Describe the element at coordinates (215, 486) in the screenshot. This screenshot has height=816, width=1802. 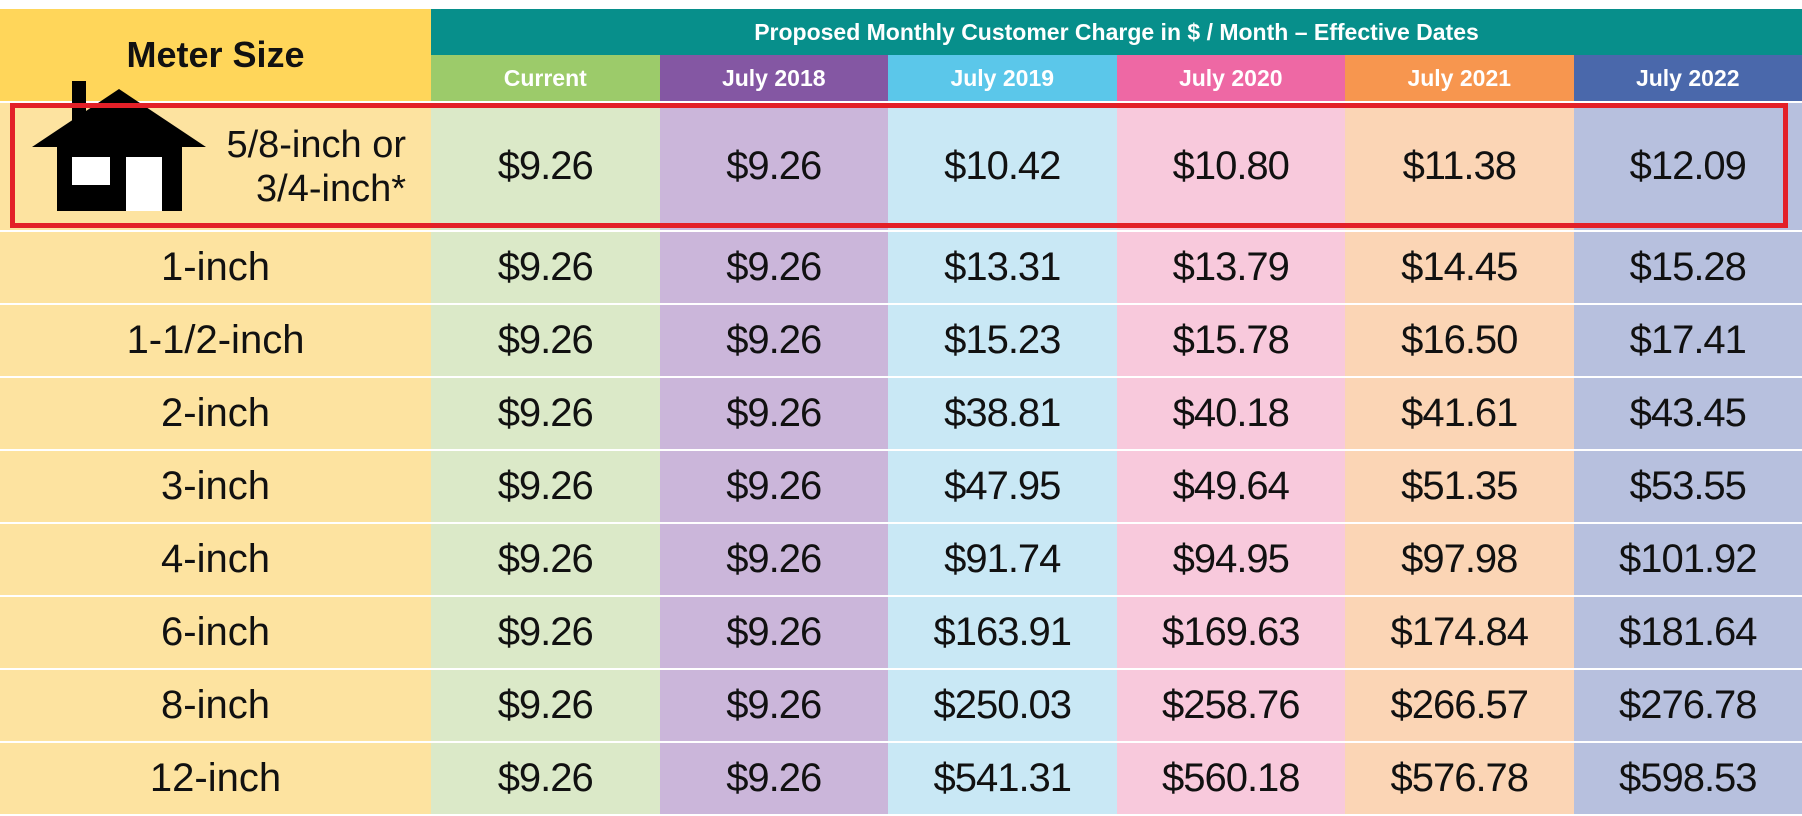
I see `meter-size-cell: 3-inch` at that location.